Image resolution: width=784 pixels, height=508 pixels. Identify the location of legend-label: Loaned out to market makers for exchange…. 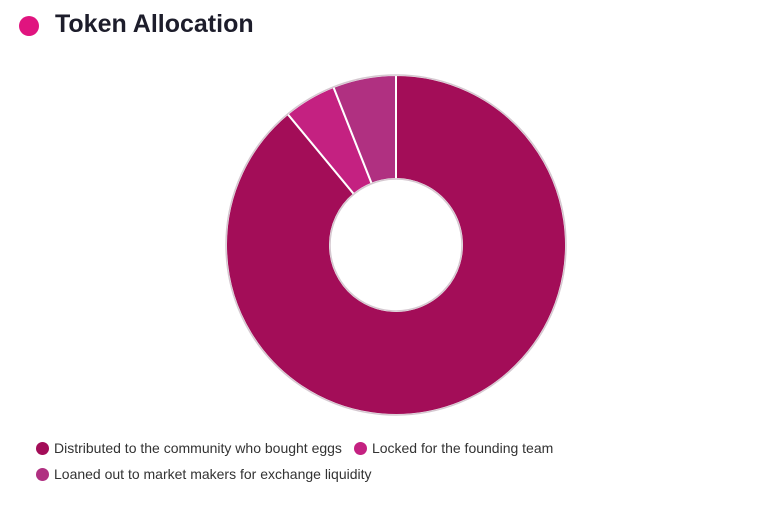
(213, 474).